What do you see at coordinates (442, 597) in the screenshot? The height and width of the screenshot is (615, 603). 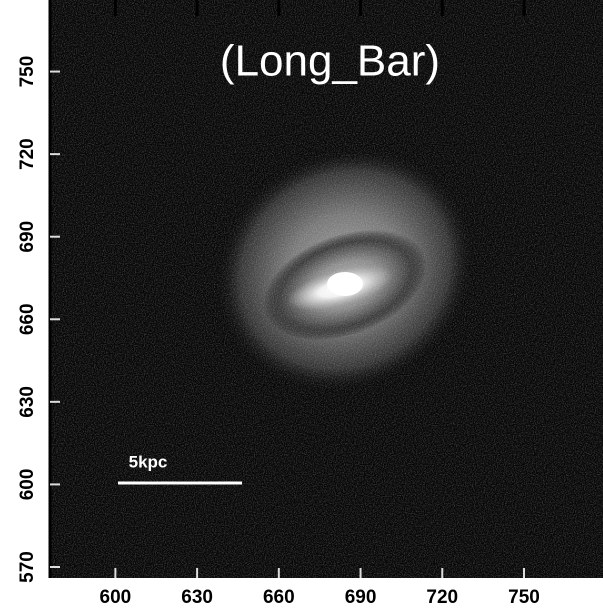 I see `x-tick-label: 720` at bounding box center [442, 597].